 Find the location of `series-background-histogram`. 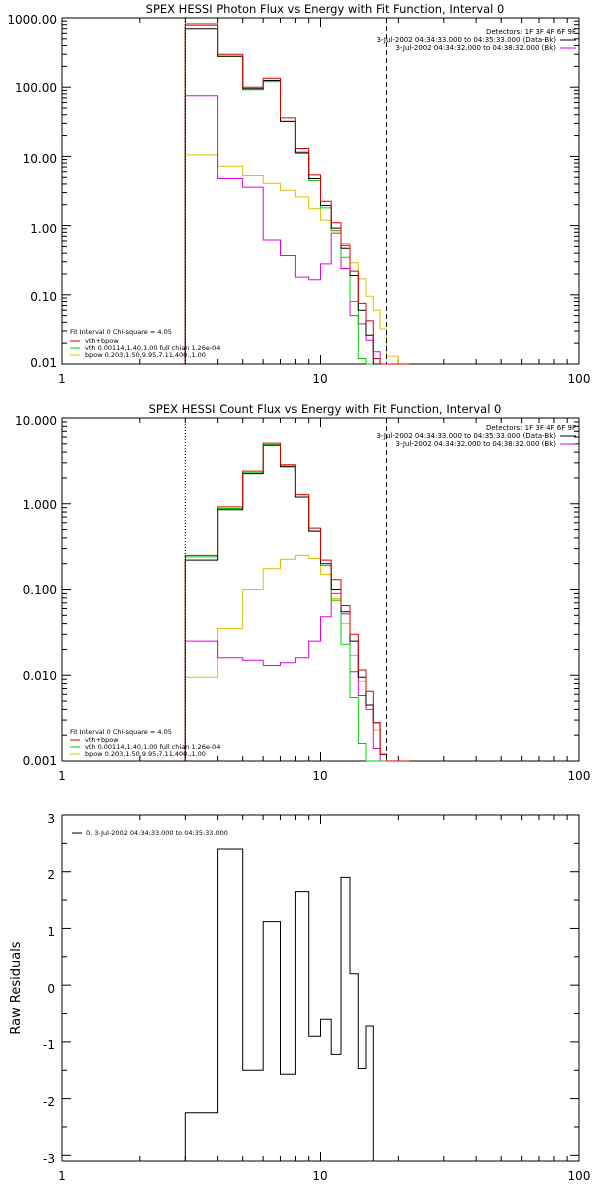

series-background-histogram is located at coordinates (296, 677).